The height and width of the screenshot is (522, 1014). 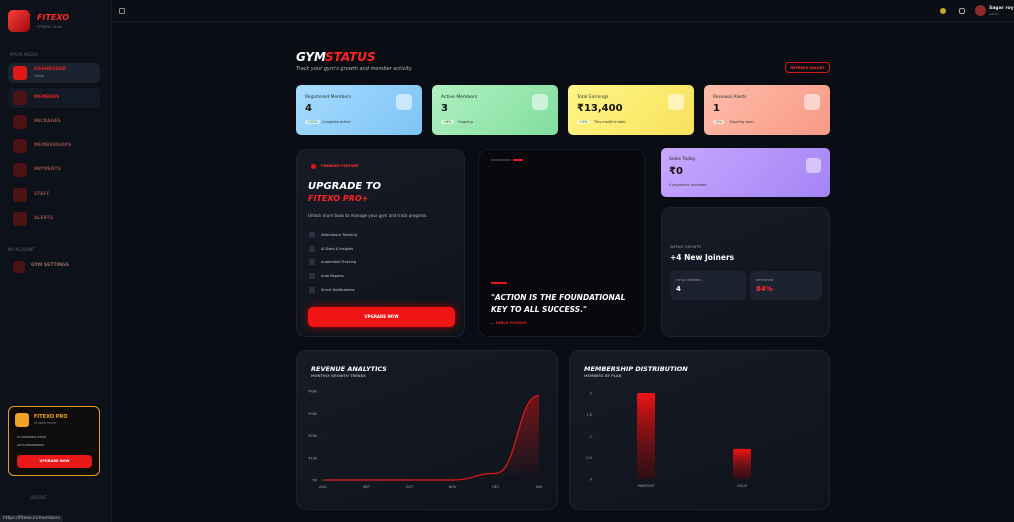 I want to click on stat-note: Ongoing, so click(x=465, y=122).